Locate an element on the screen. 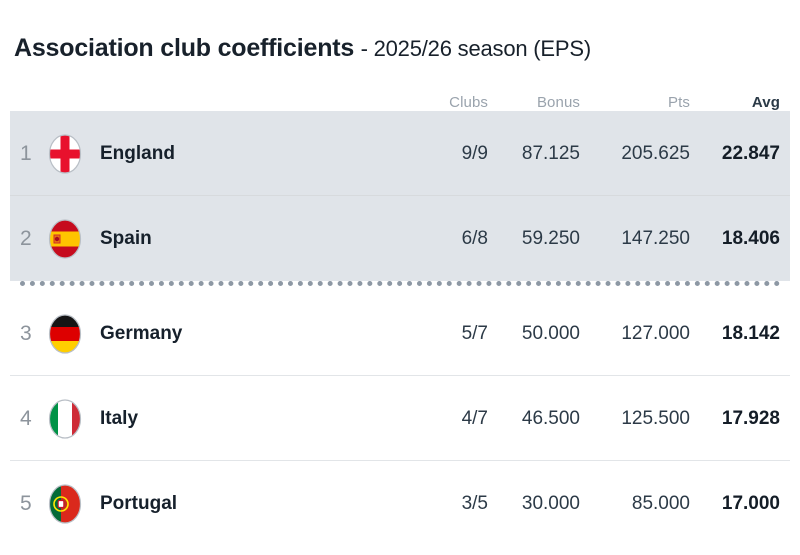 The width and height of the screenshot is (800, 555). qualification-separator is located at coordinates (400, 286).